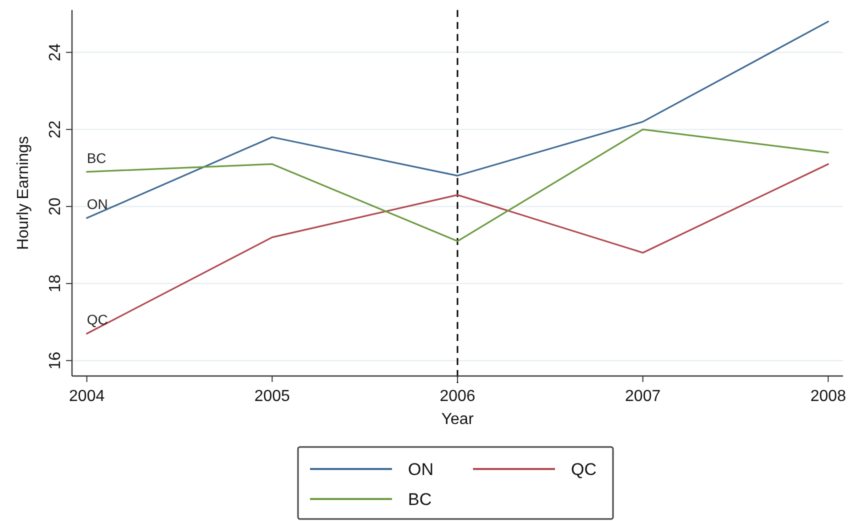  I want to click on text: ON, so click(97, 204).